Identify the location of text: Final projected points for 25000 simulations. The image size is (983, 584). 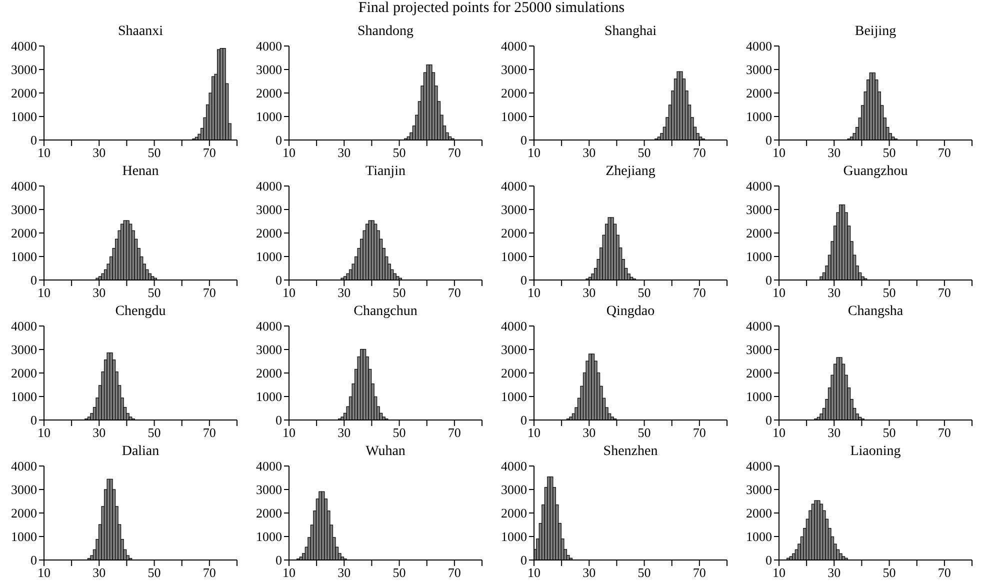
(491, 8).